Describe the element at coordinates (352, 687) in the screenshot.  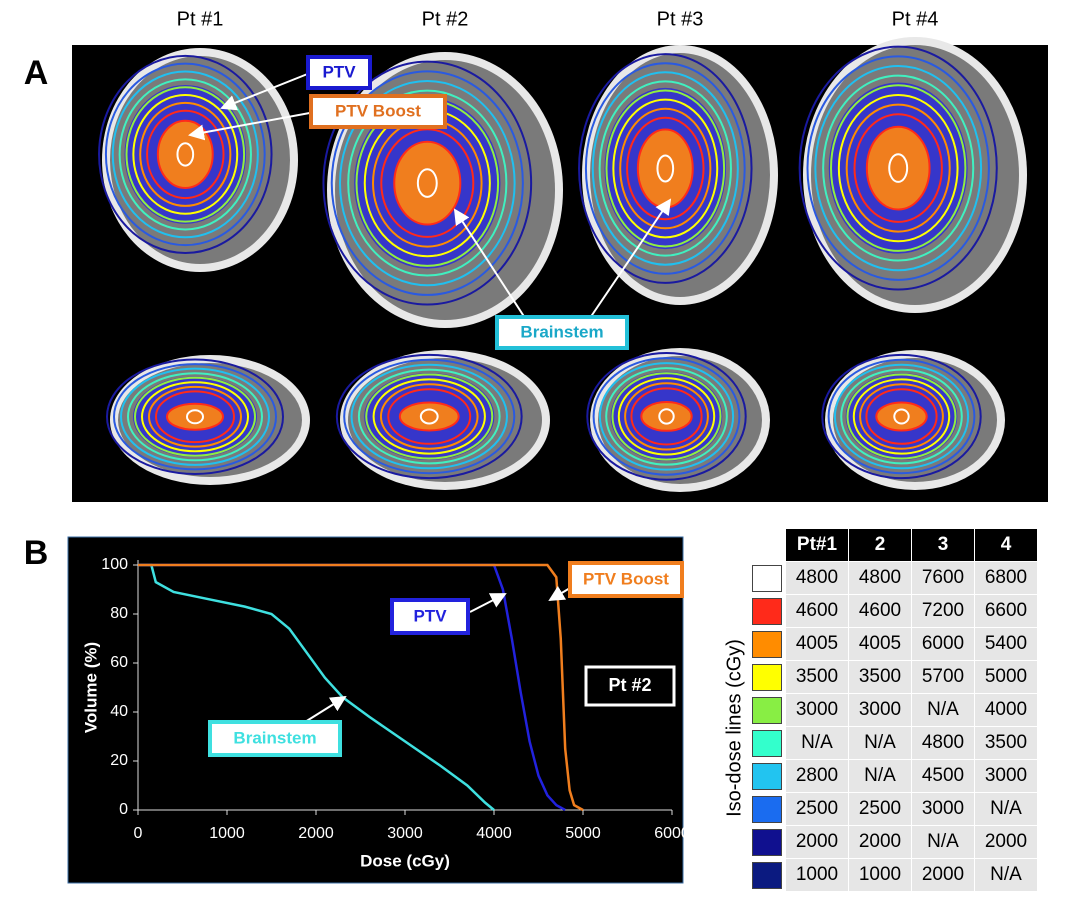
I see `dvh-line` at that location.